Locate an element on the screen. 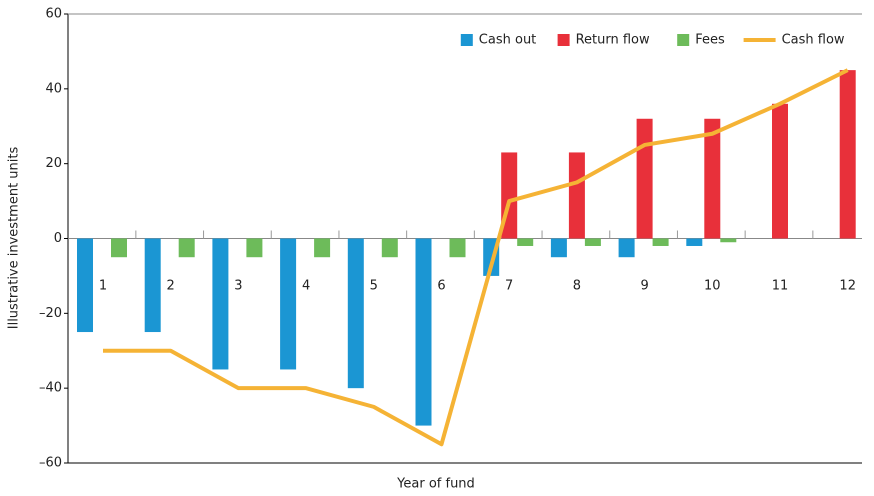  y-tick-label: –20 is located at coordinates (50, 313).